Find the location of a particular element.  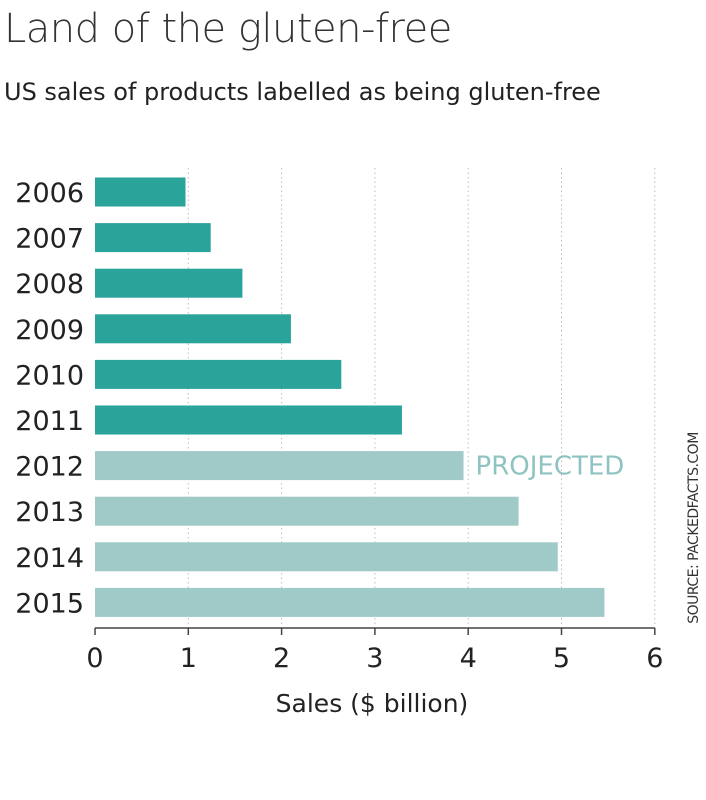

category-label: 2013 is located at coordinates (49, 512).